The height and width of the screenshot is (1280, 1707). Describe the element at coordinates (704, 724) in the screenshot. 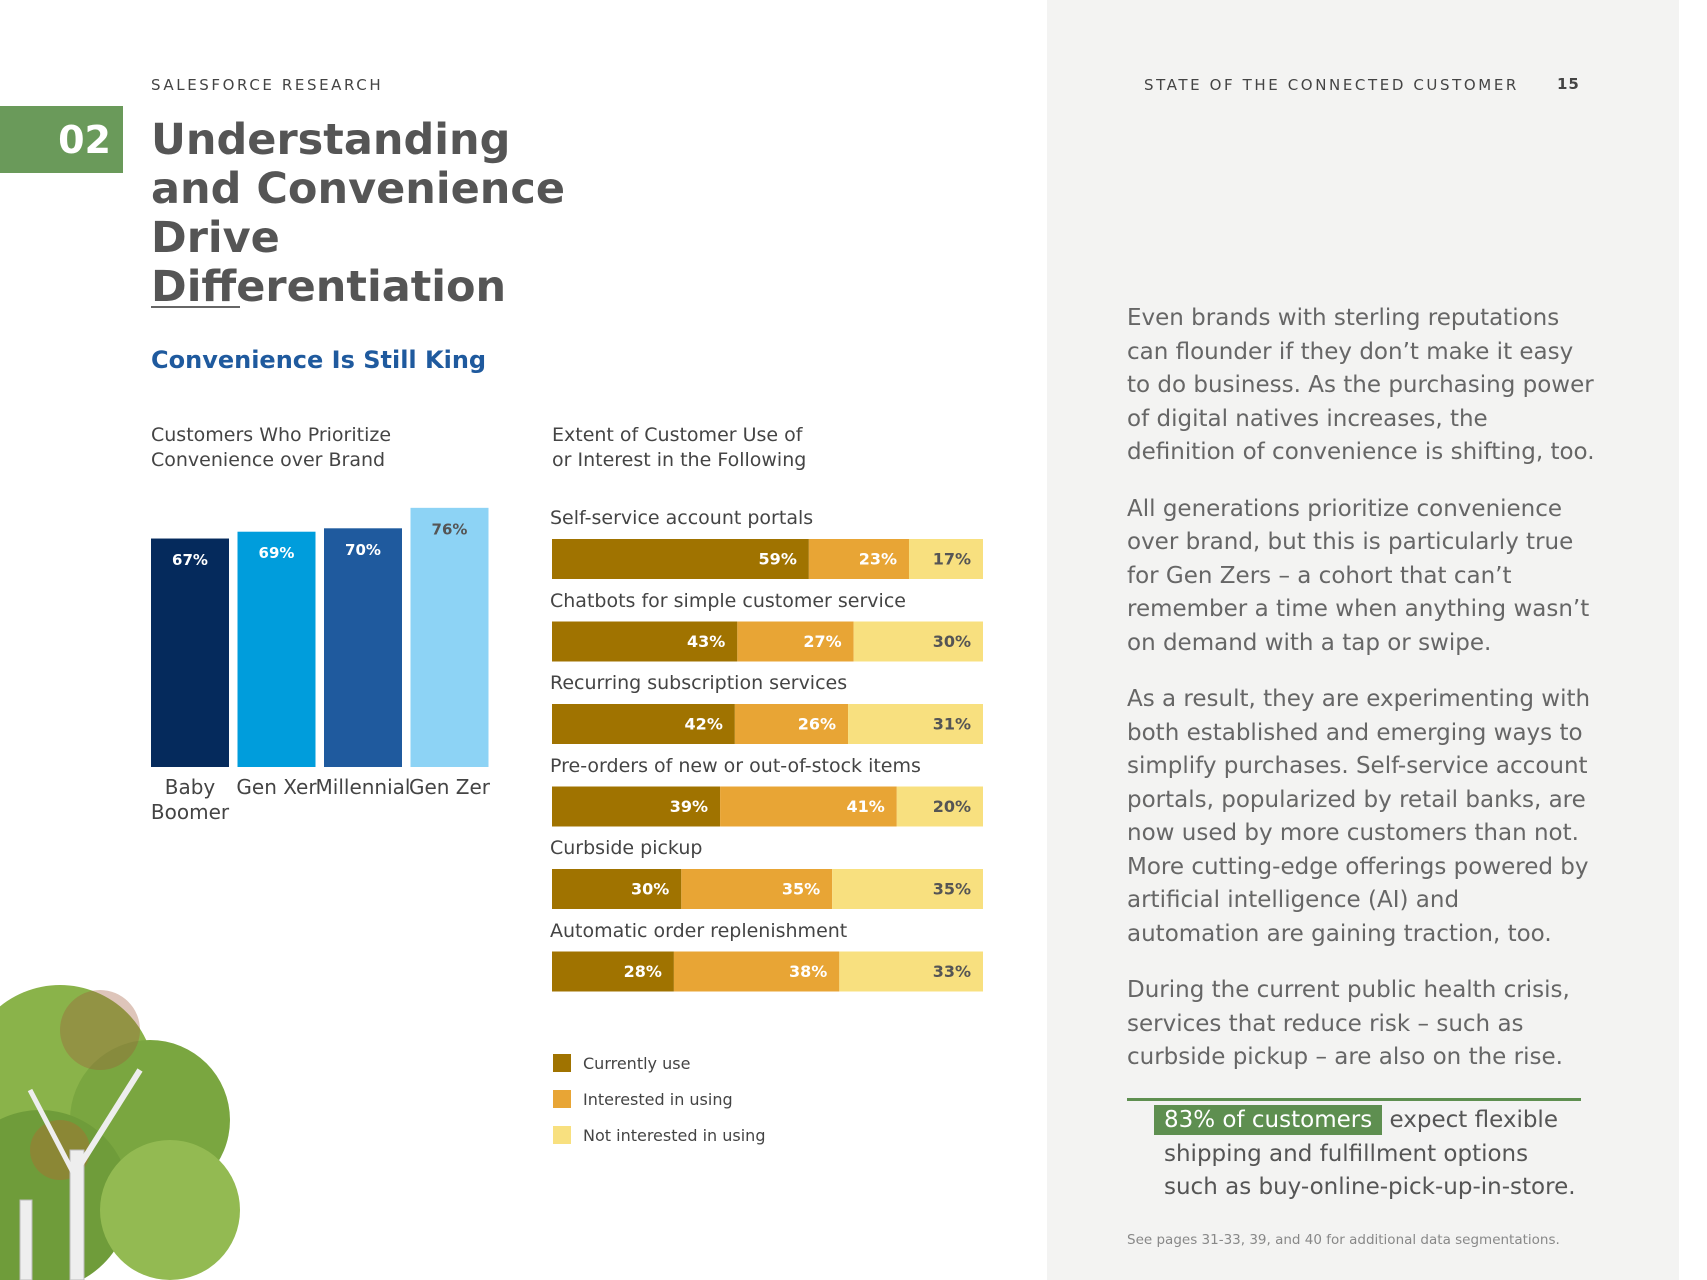

I see `data-label: 42%` at that location.